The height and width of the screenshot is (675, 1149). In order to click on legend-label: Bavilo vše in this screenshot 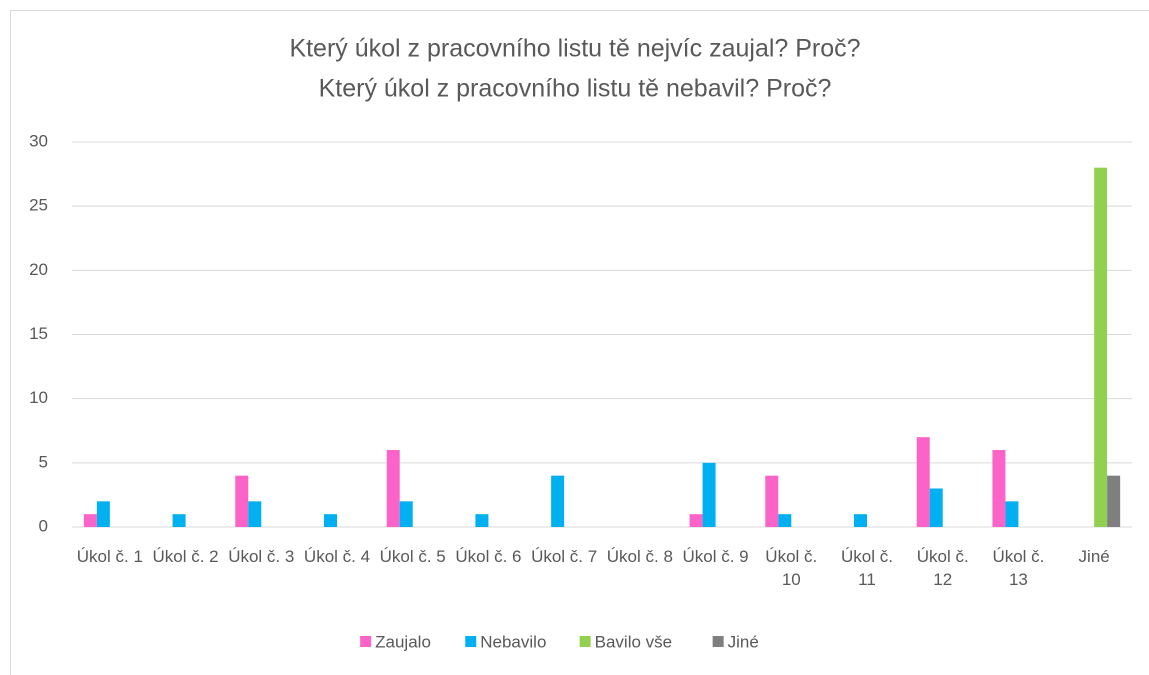, I will do `click(633, 641)`.